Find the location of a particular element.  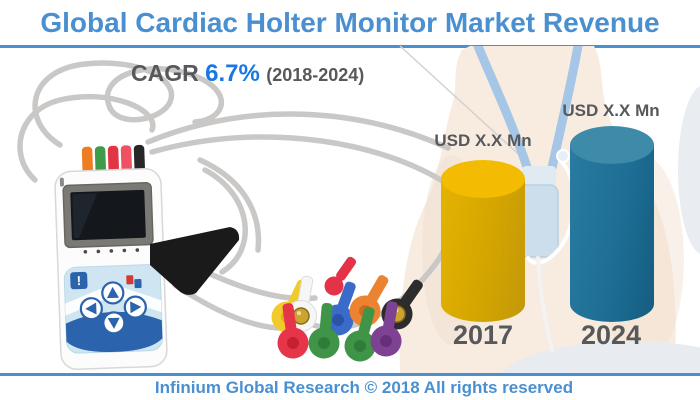

bar-value-label-2017: USD X.X Mn is located at coordinates (483, 140).